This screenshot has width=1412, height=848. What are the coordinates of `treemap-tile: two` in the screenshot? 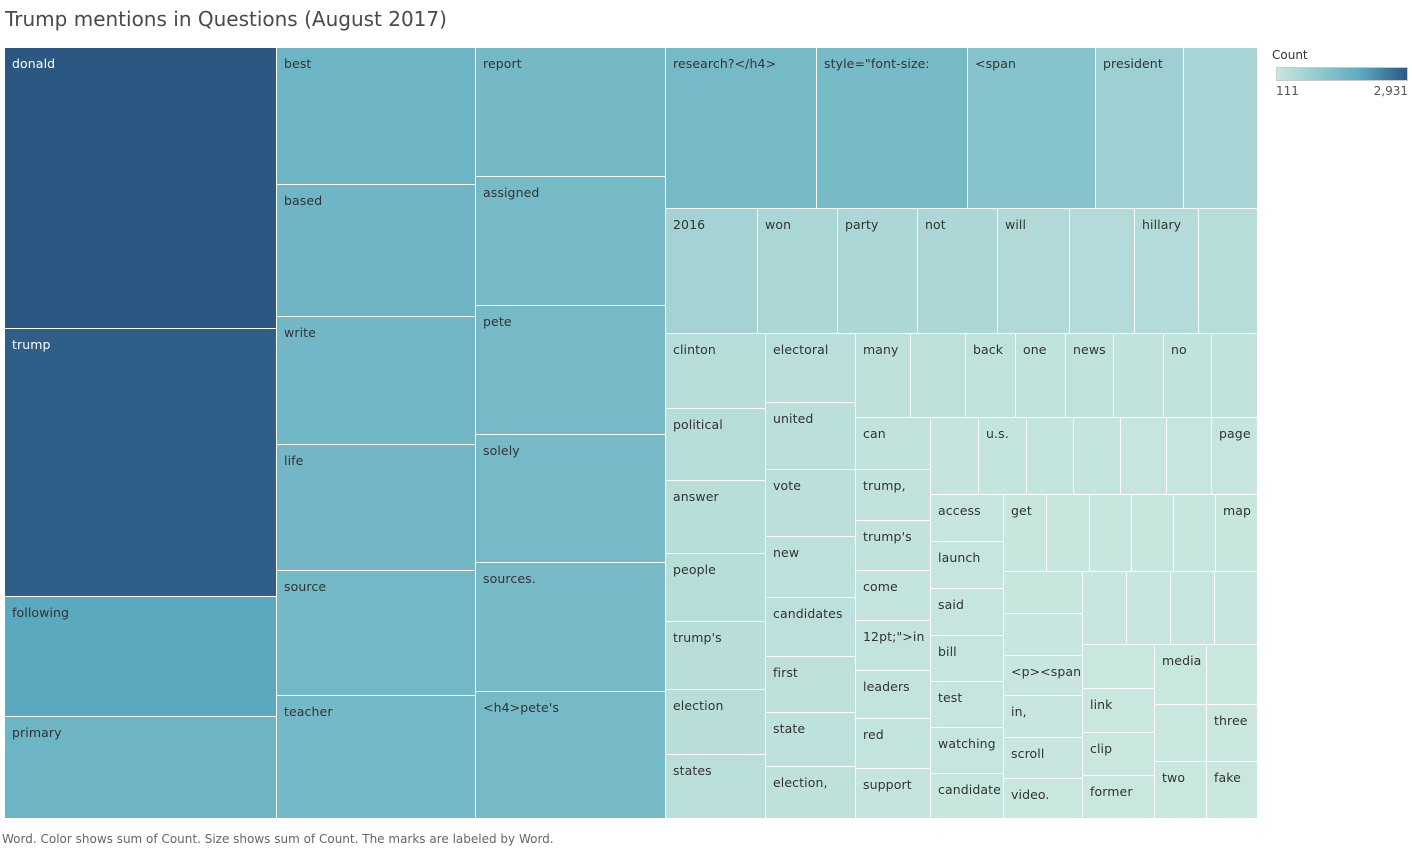 It's located at (1181, 790).